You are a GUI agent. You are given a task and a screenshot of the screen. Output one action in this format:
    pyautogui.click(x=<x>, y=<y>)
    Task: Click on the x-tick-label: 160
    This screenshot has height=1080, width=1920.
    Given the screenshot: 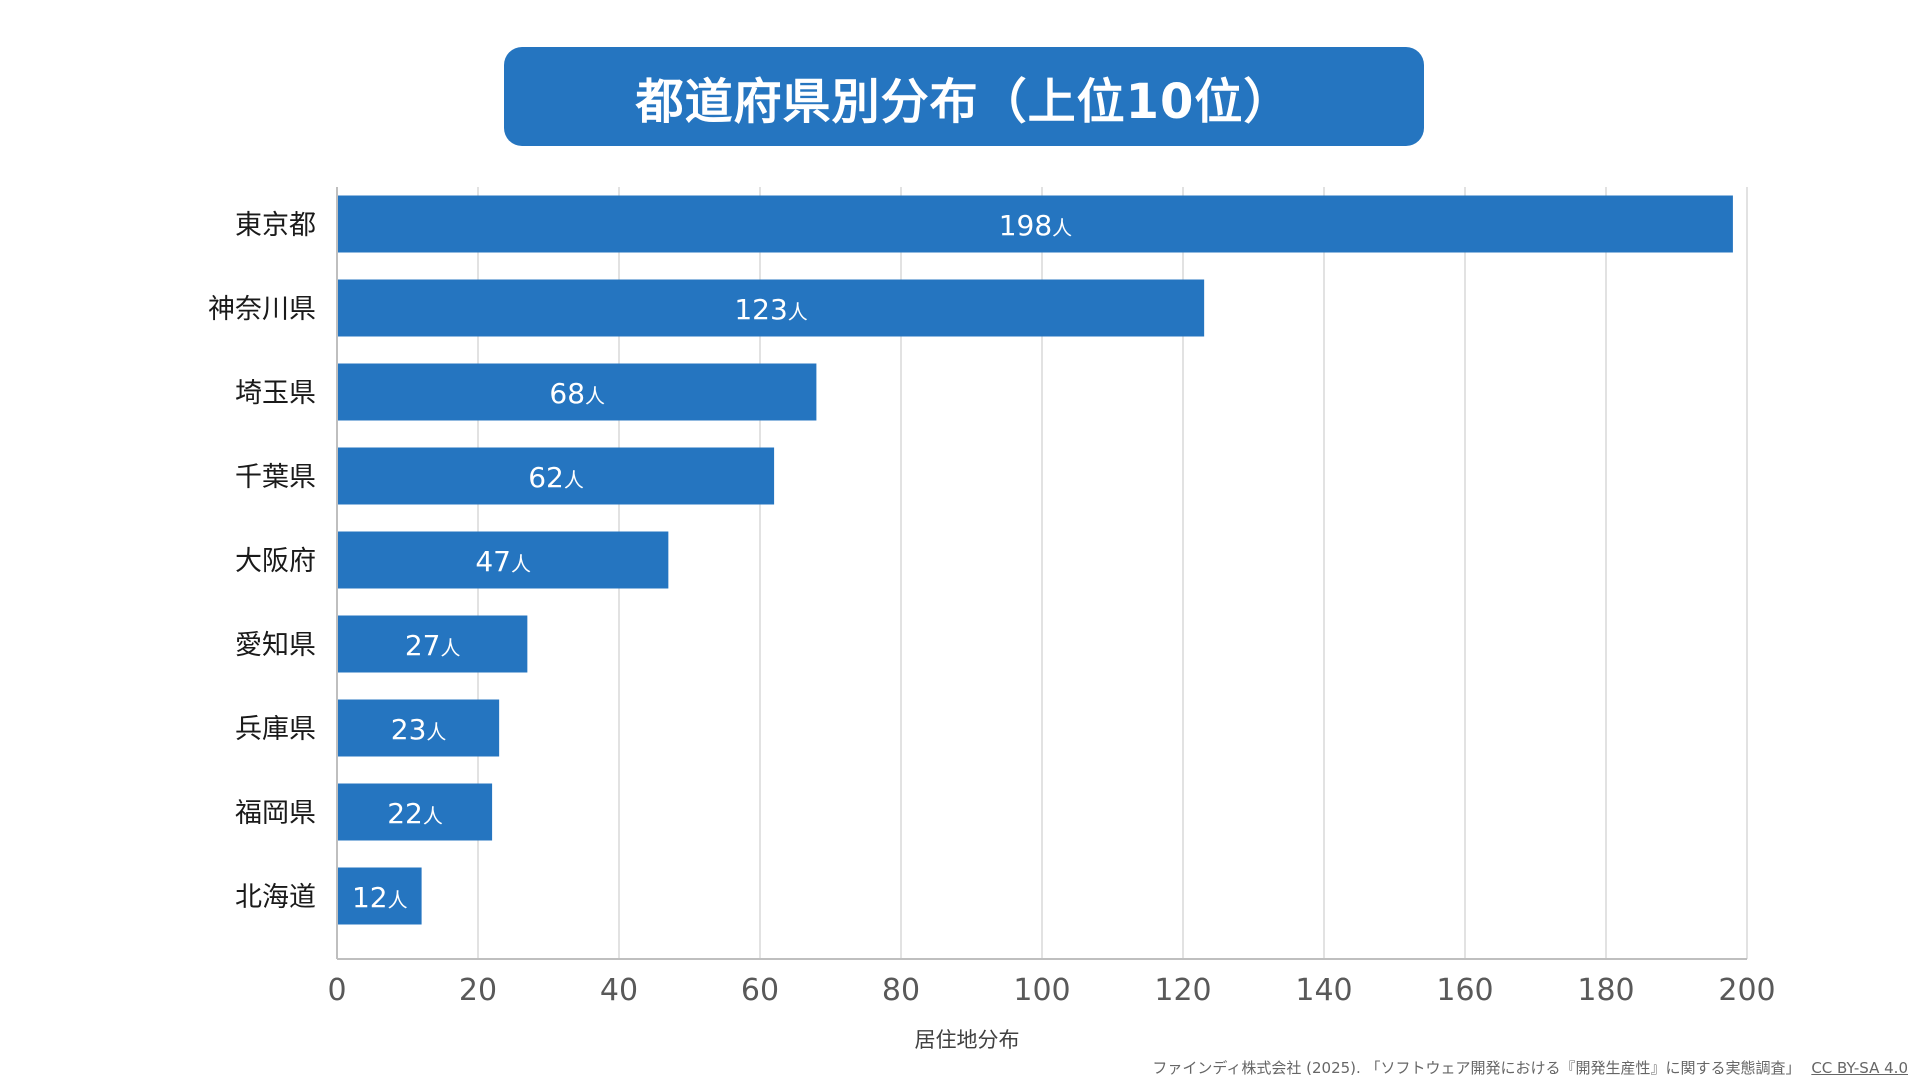 What is the action you would take?
    pyautogui.click(x=1464, y=990)
    